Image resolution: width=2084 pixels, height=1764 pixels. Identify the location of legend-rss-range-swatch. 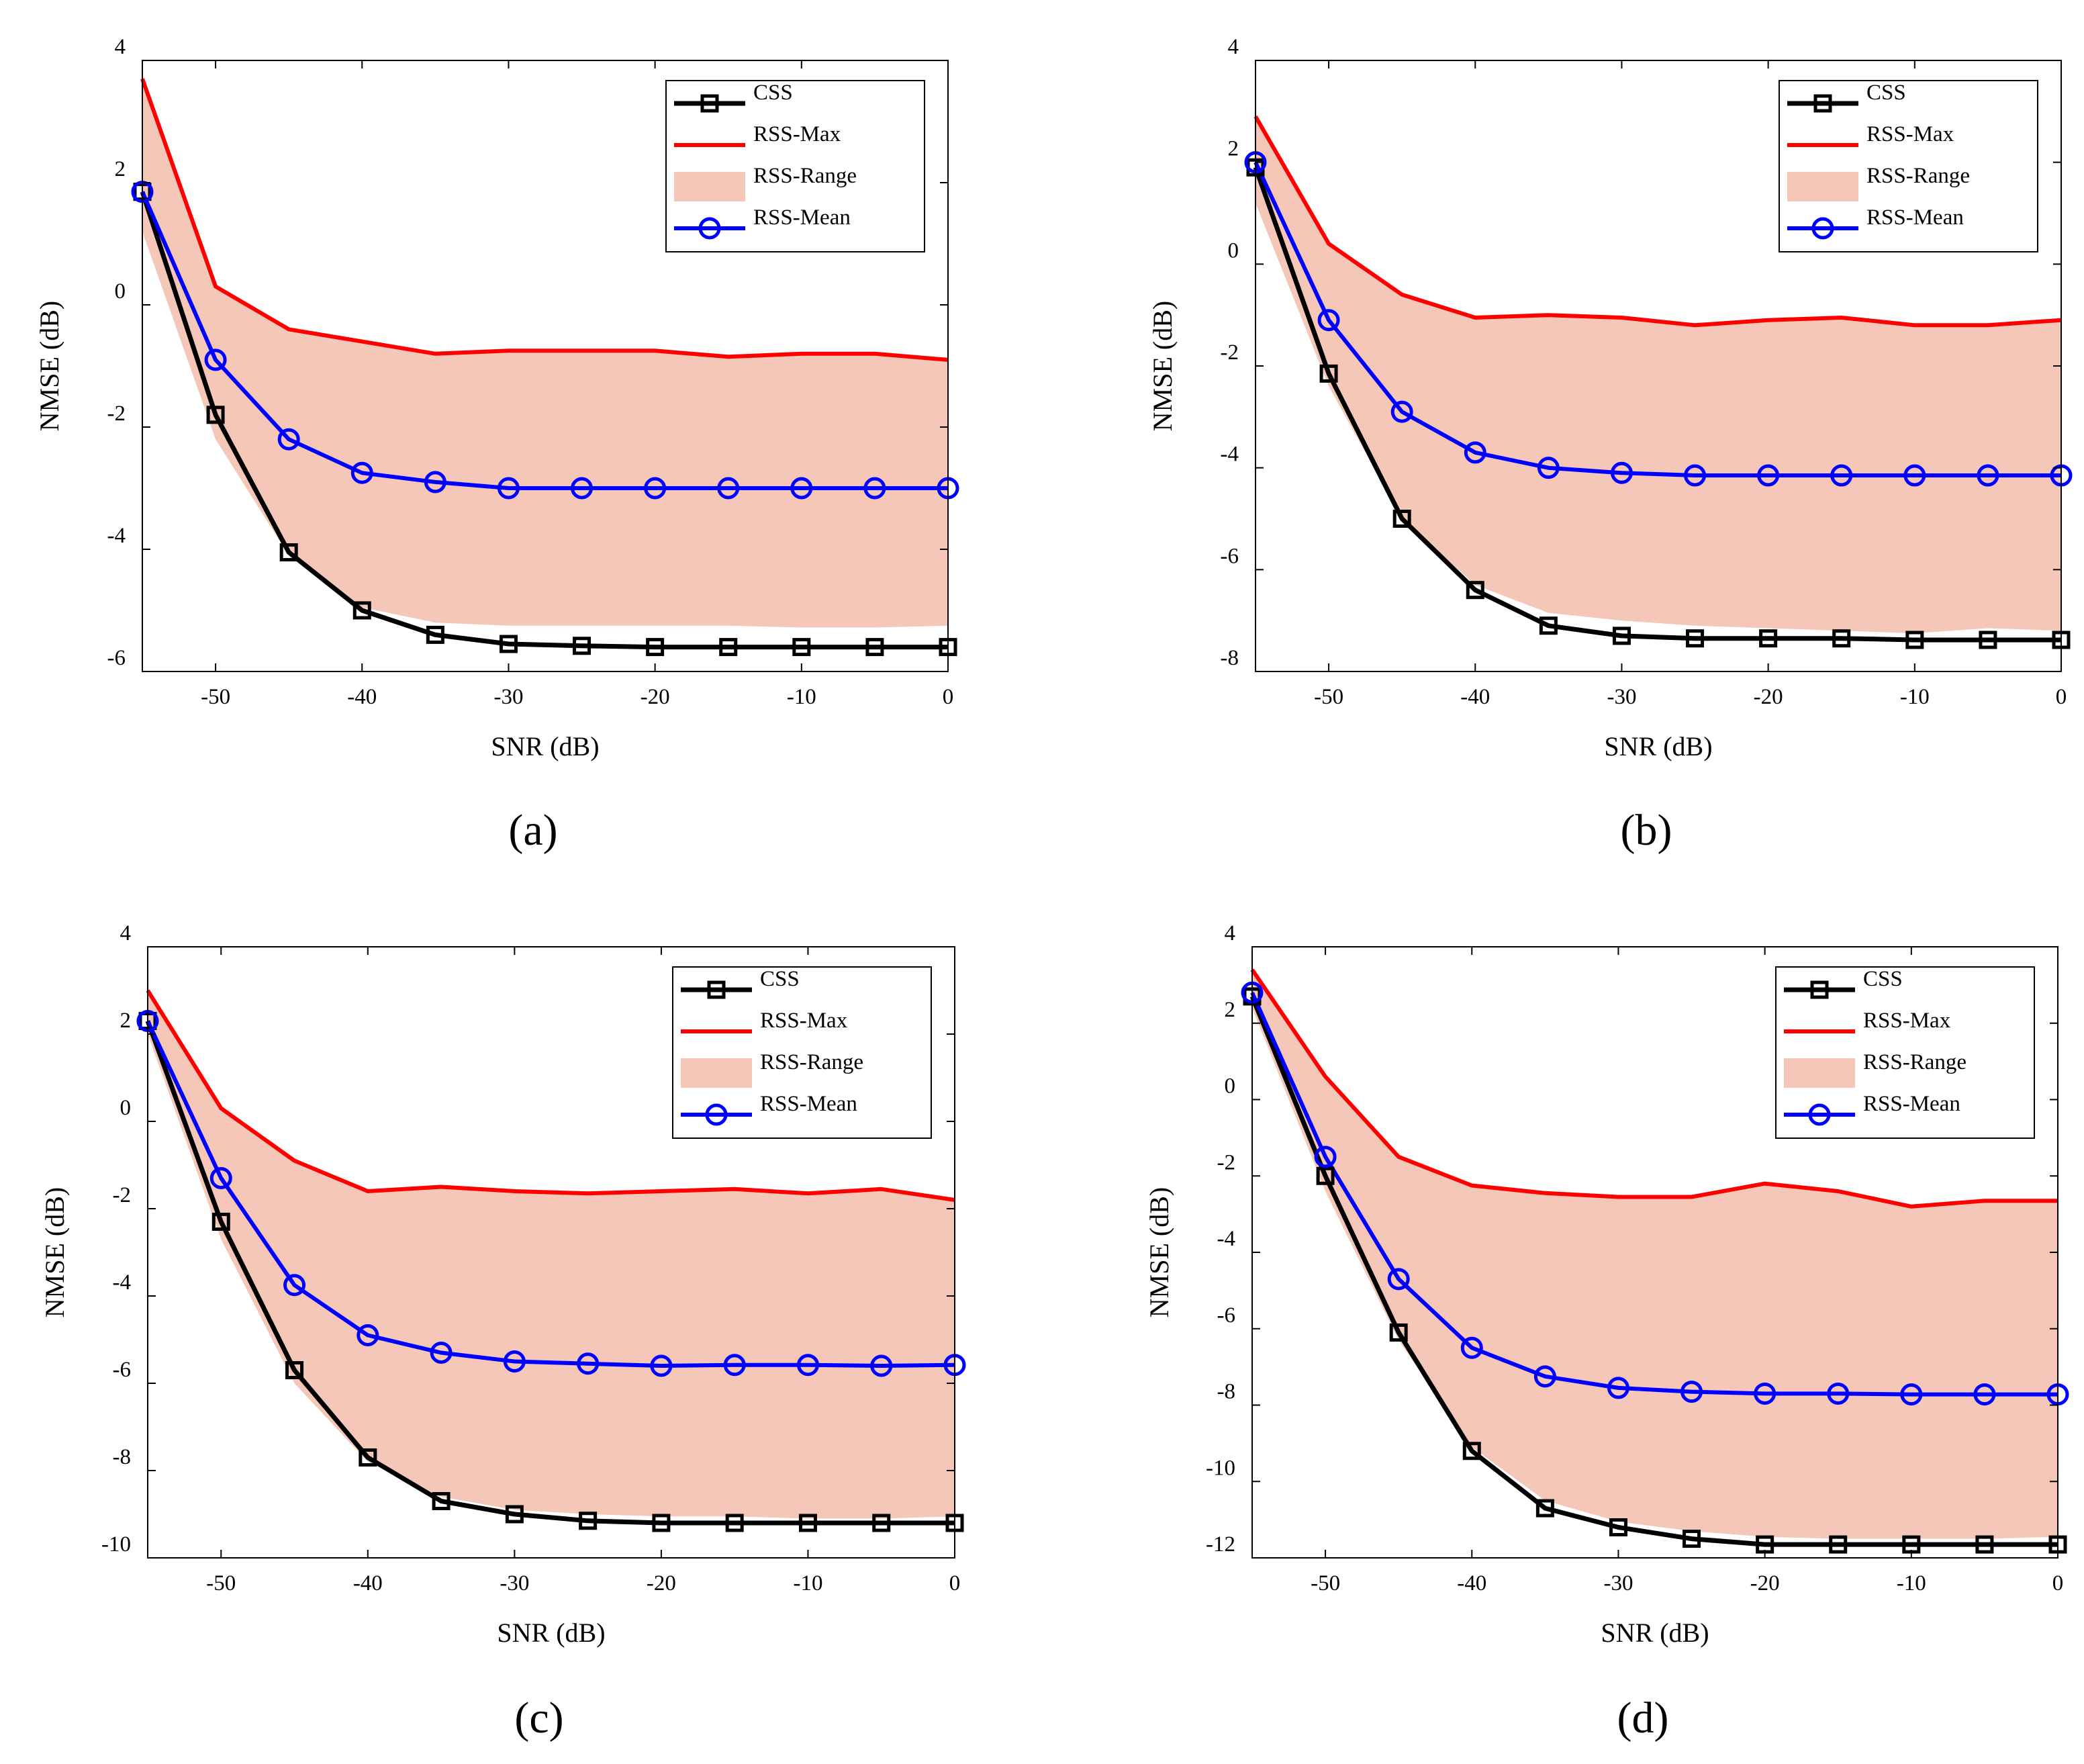
(1822, 186).